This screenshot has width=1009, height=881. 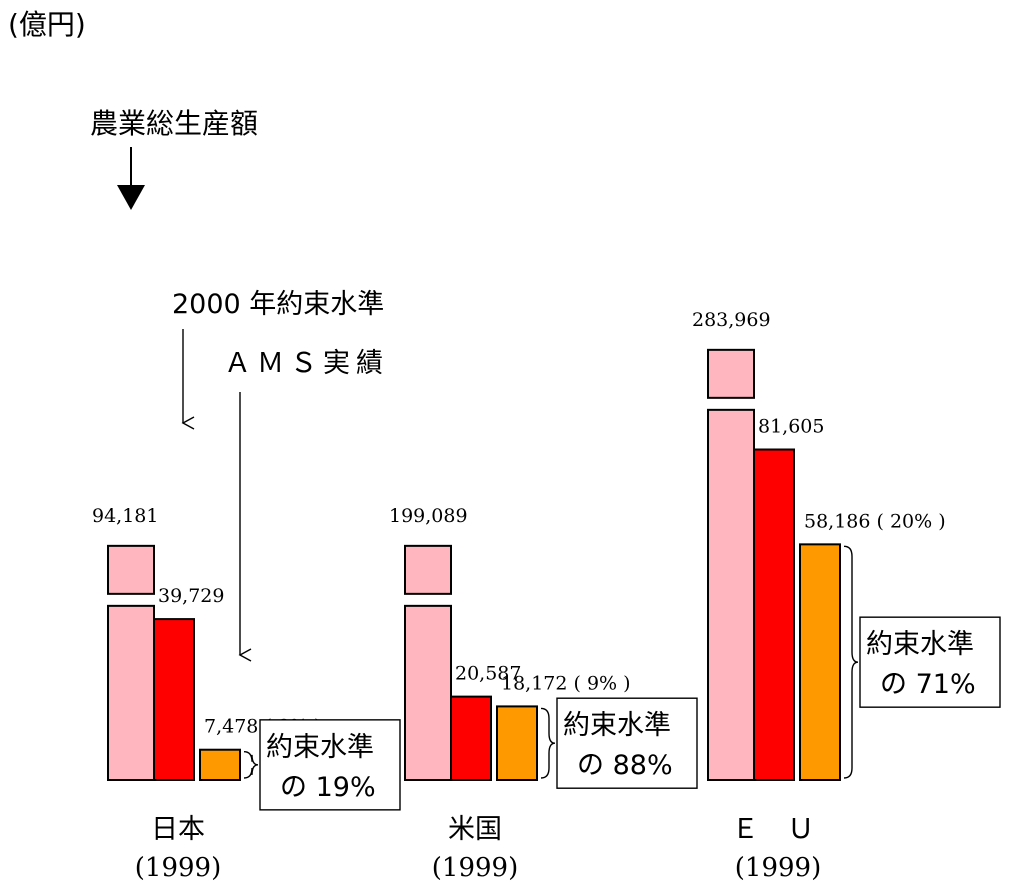 I want to click on value-label-commitment-2: 81,605, so click(x=791, y=426).